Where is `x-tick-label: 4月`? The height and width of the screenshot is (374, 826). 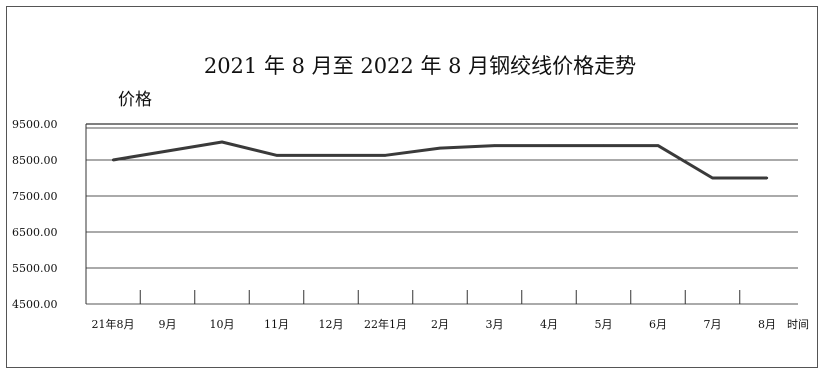 x-tick-label: 4月 is located at coordinates (549, 324).